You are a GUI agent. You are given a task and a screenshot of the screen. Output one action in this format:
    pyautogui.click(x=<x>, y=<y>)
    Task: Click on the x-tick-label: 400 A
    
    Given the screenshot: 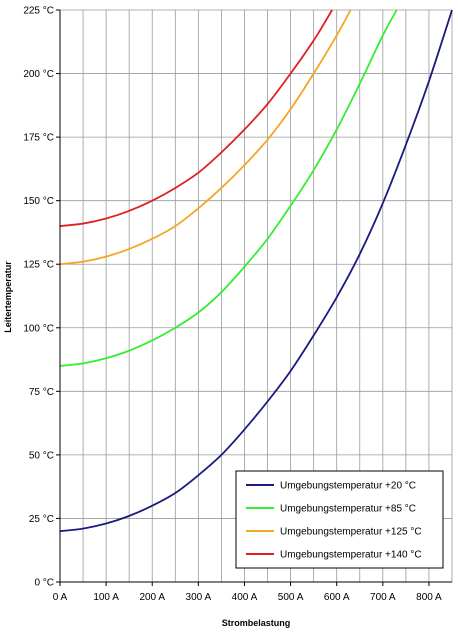 What is the action you would take?
    pyautogui.click(x=245, y=597)
    